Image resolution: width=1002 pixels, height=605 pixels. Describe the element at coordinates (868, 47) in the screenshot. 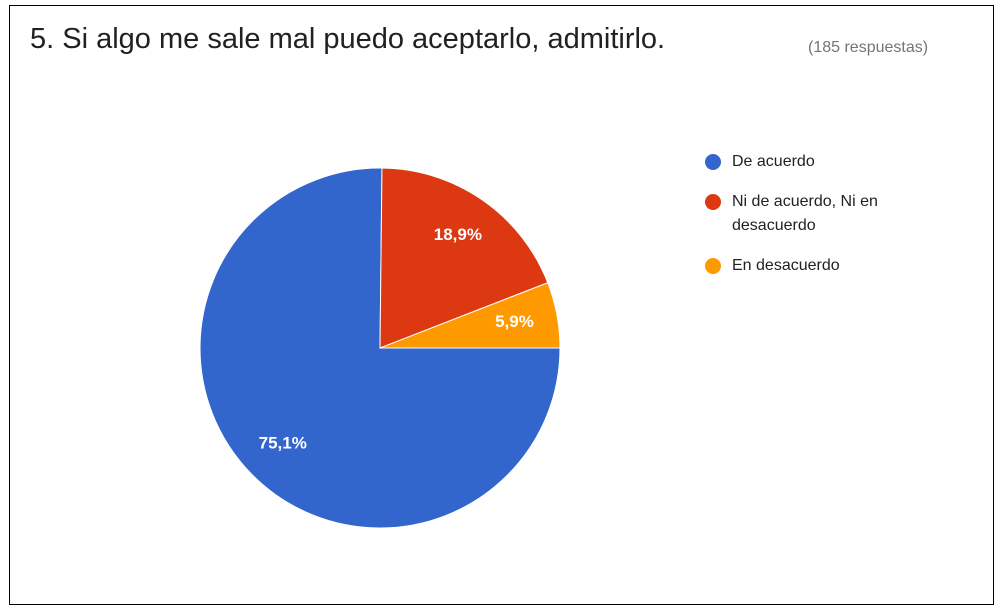

I see `chart-subtitle: (185 respuestas)` at that location.